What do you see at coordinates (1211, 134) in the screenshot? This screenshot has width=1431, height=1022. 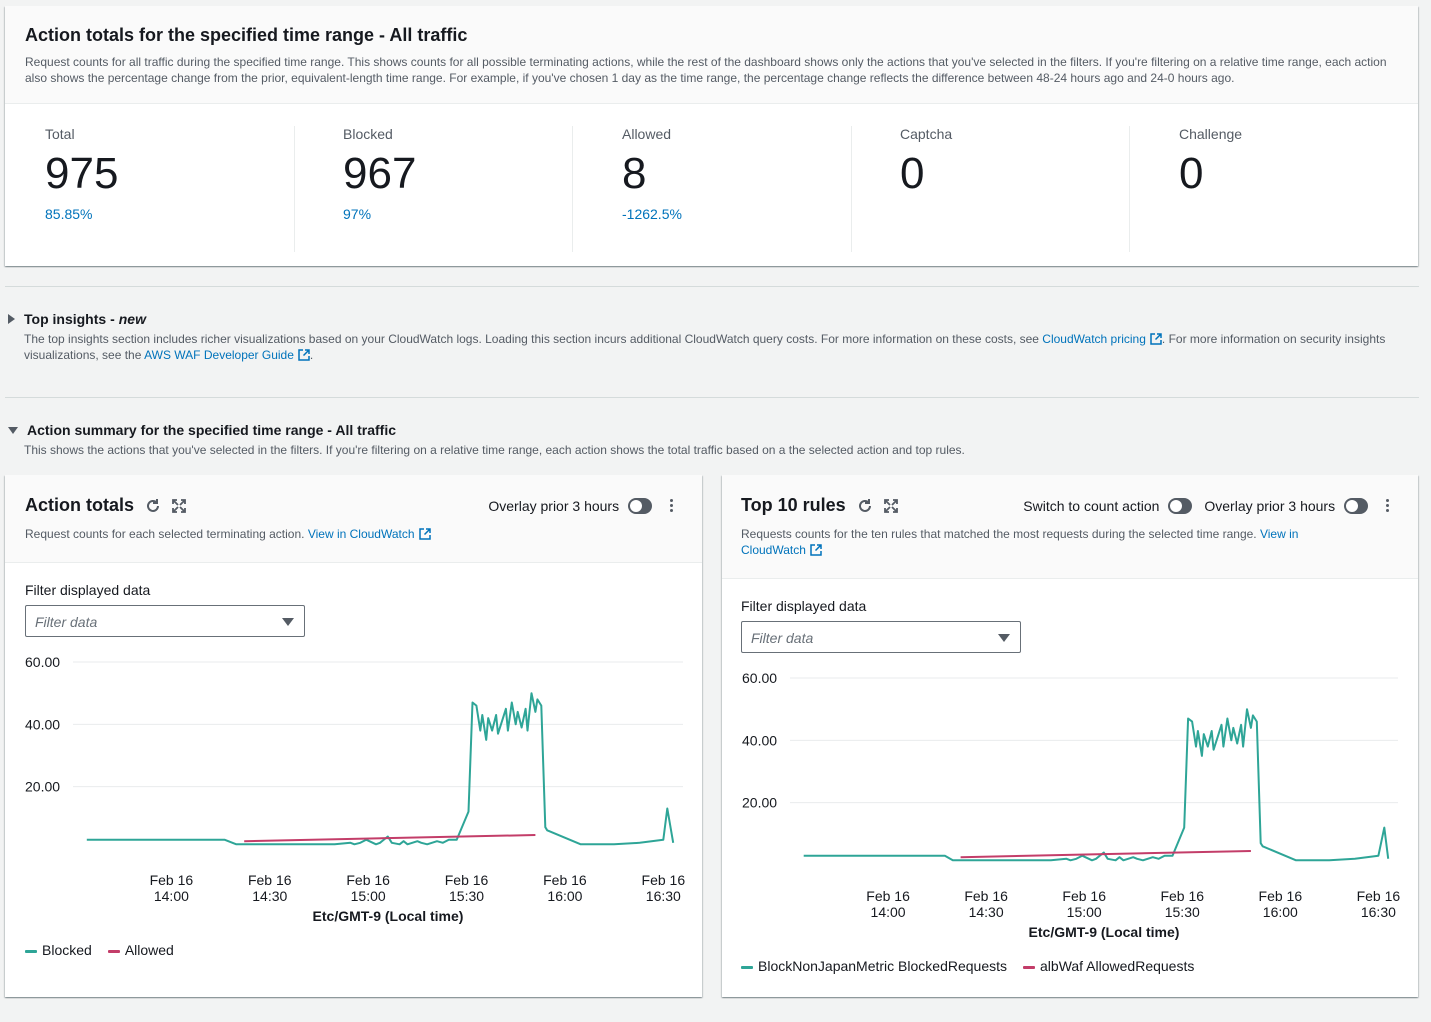 I see `metric-label: Challenge` at bounding box center [1211, 134].